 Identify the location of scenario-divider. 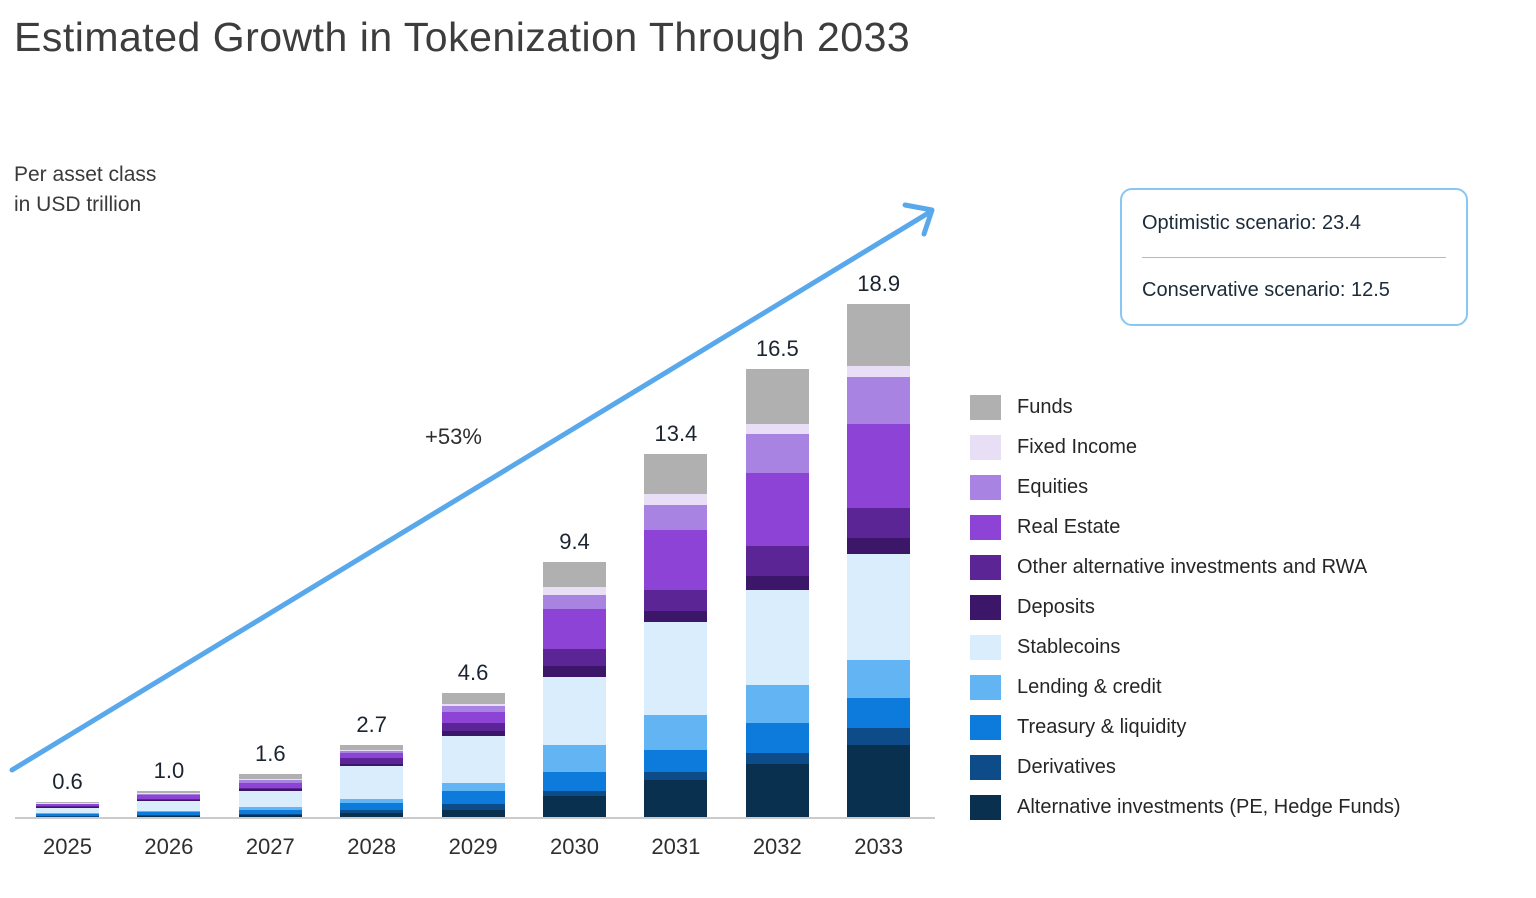
(1294, 257).